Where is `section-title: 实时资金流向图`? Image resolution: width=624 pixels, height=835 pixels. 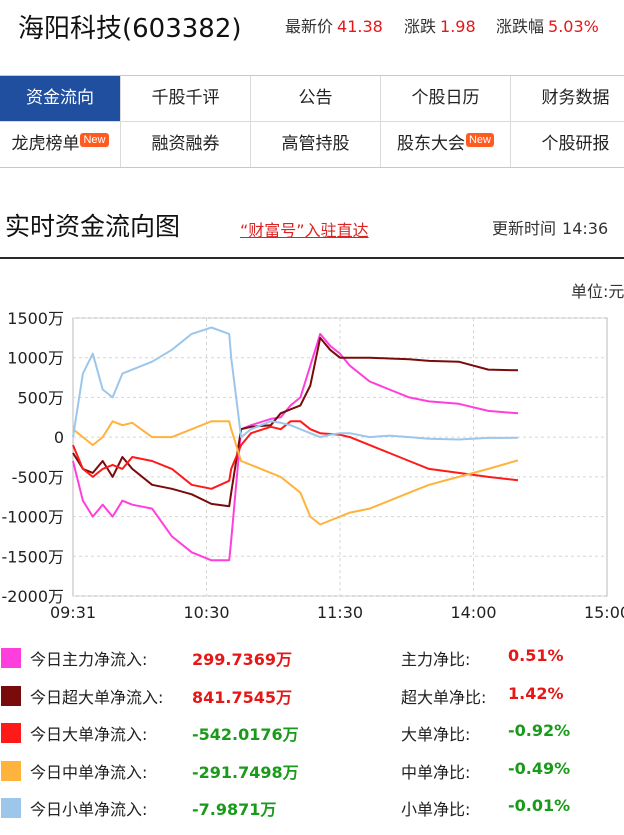 section-title: 实时资金流向图 is located at coordinates (93, 226).